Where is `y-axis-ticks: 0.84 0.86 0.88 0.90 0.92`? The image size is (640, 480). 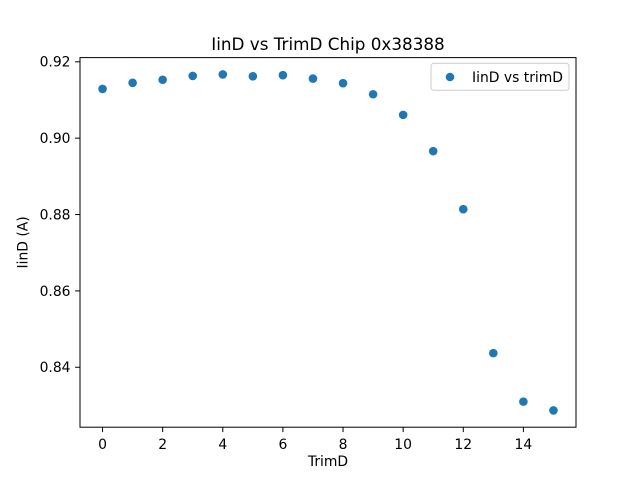 y-axis-ticks: 0.84 0.86 0.88 0.90 0.92 is located at coordinates (60, 215).